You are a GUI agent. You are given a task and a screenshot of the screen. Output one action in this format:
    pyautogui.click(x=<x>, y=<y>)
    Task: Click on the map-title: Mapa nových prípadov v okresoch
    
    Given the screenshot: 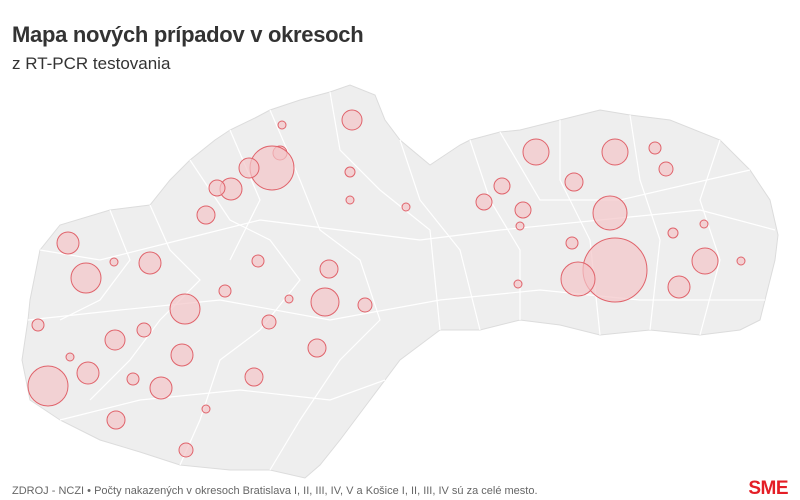 What is the action you would take?
    pyautogui.click(x=188, y=34)
    